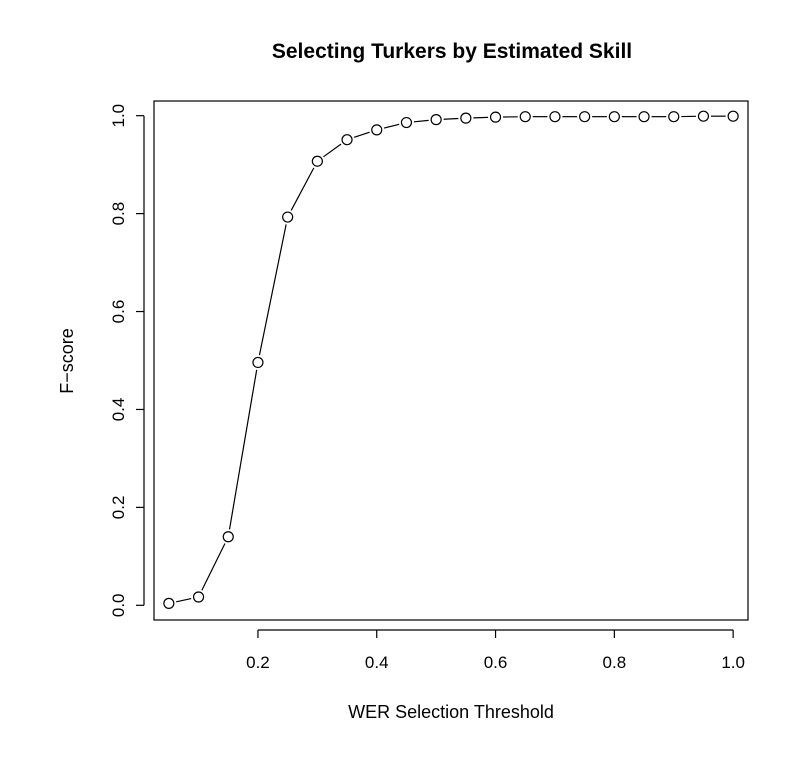 This screenshot has width=812, height=781. What do you see at coordinates (118, 508) in the screenshot?
I see `y-tick-label: 0.2` at bounding box center [118, 508].